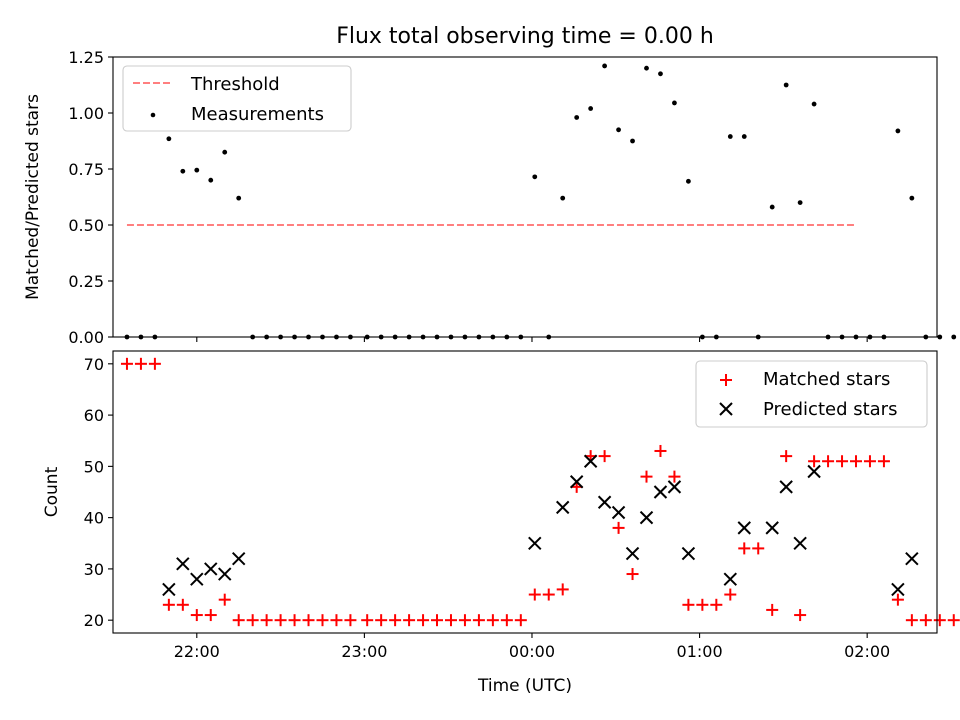  Describe the element at coordinates (33, 197) in the screenshot. I see `top-y-axis-label: Matched/Predicted stars` at that location.